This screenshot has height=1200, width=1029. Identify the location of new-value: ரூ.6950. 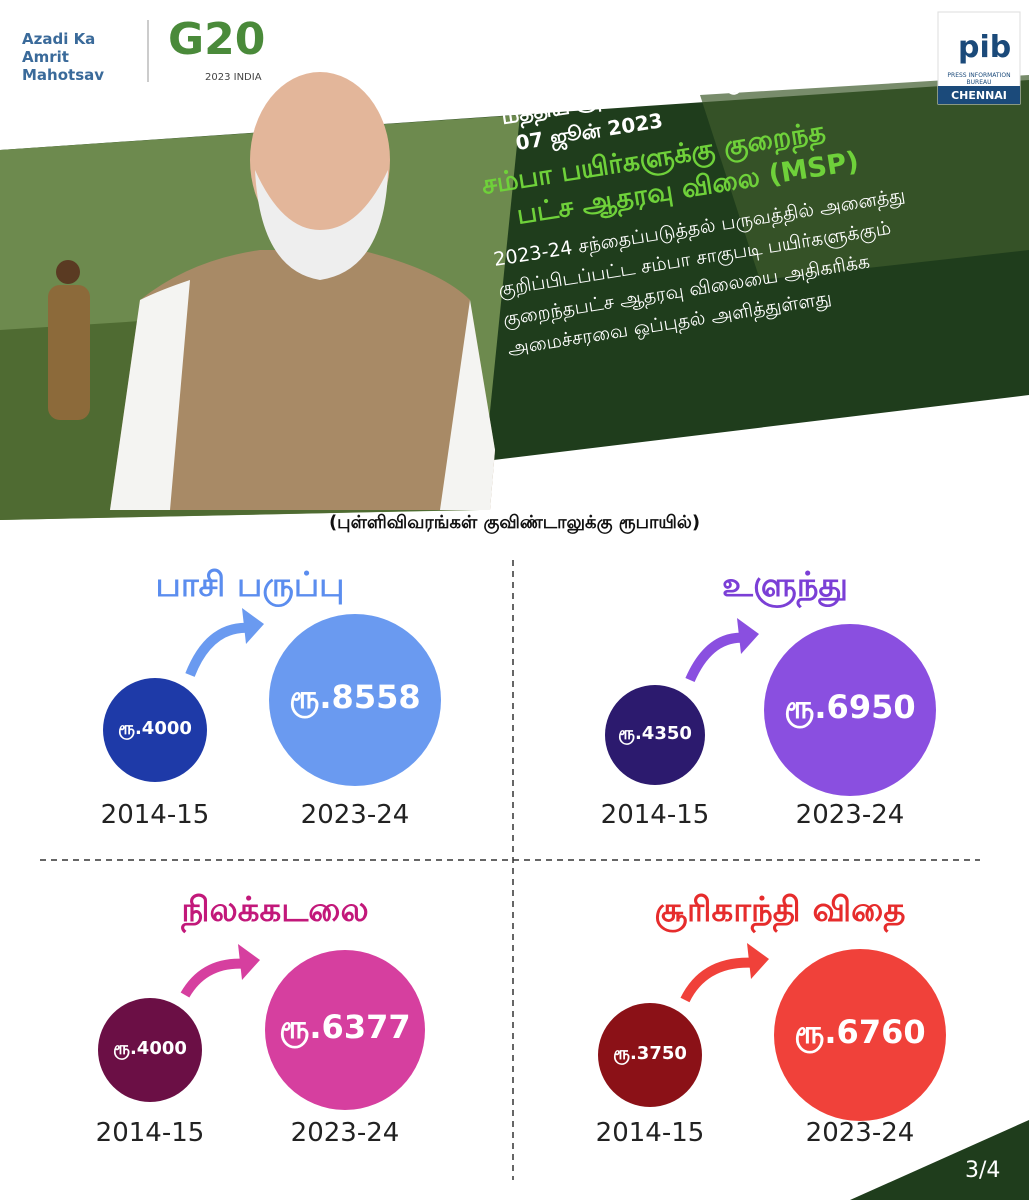
(850, 707).